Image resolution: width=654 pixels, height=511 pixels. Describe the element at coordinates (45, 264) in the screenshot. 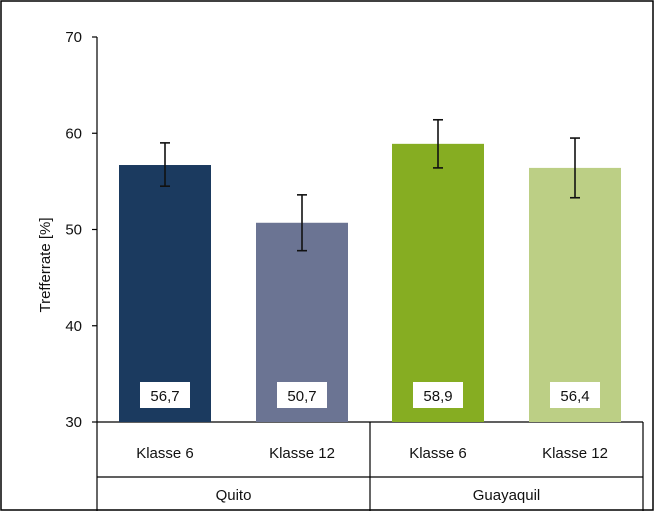

I see `y-axis-label: Trefferrate [%]` at that location.